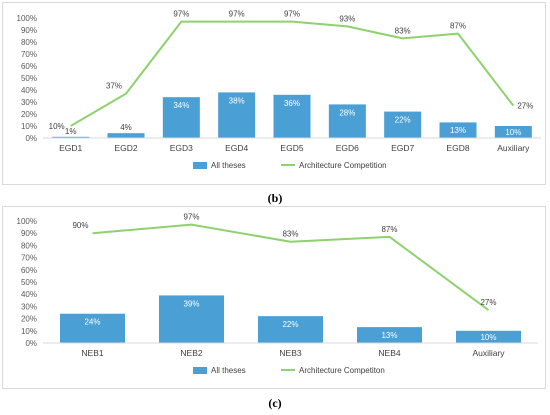 This screenshot has height=415, width=550. Describe the element at coordinates (275, 198) in the screenshot. I see `caption-b: (b)` at that location.